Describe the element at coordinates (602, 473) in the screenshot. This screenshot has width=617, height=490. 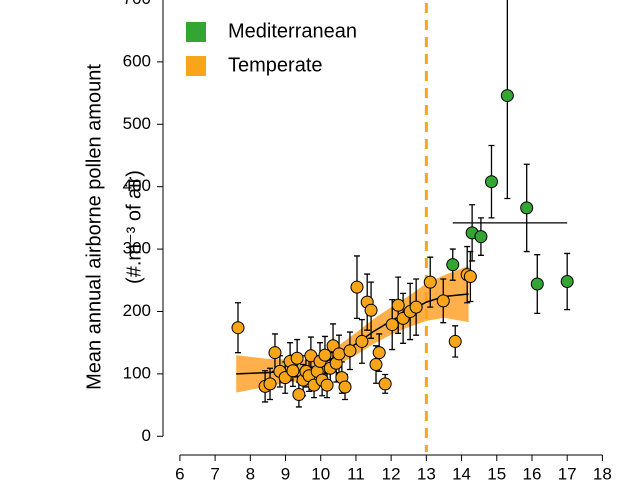
I see `x-tick-label: 18` at that location.